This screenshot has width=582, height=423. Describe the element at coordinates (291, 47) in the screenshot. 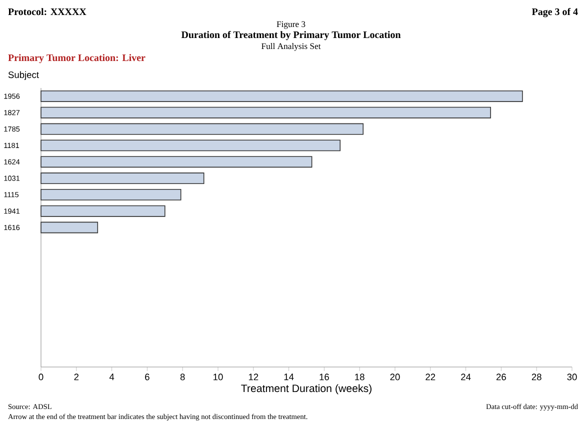

I see `text: Full Analysis Set` at that location.